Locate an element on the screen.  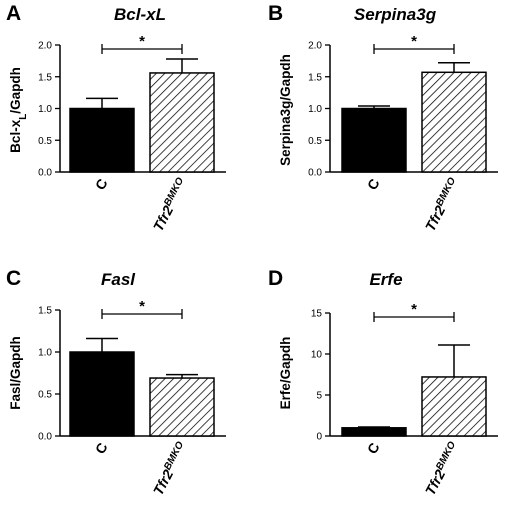
y-tick-label: 15 is located at coordinates (317, 314).